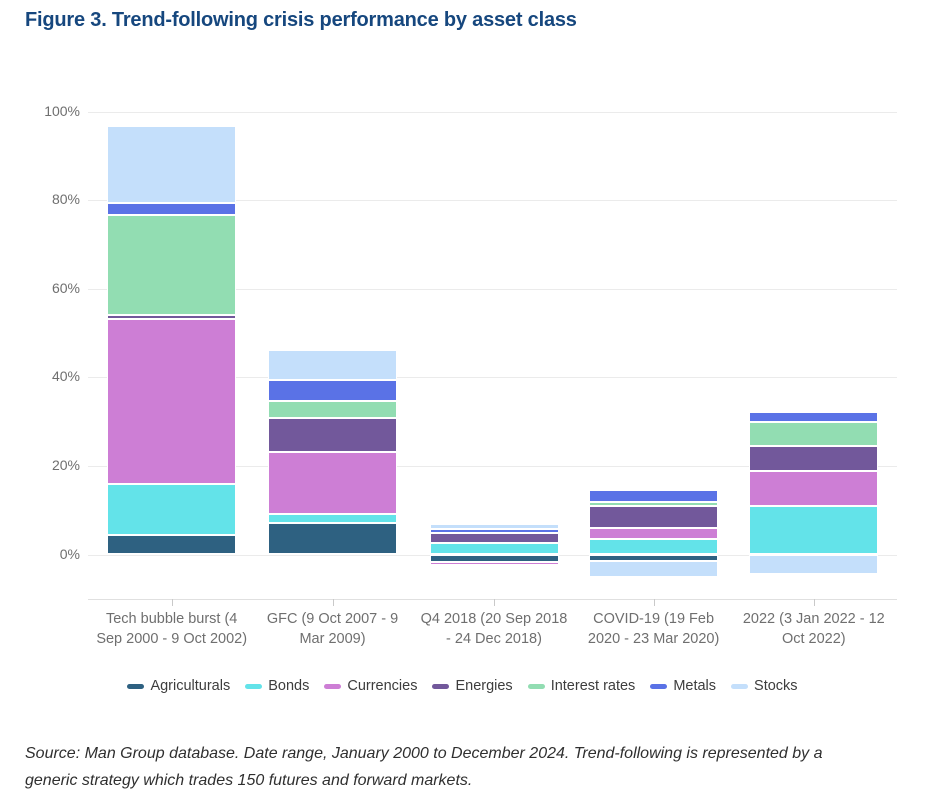 The image size is (925, 794). I want to click on x-axis-label: GFC (9 Oct 2007 - 9 Mar 2009), so click(332, 629).